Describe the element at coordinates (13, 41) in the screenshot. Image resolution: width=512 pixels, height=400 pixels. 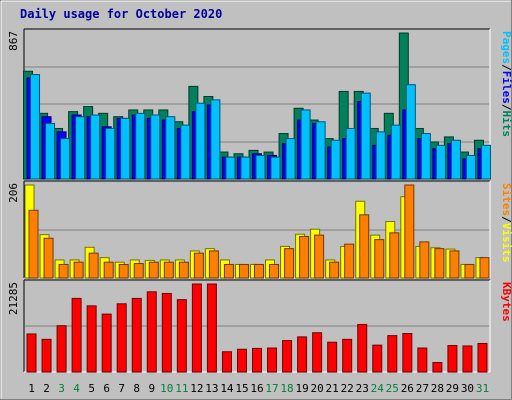
I see `y-max-label: 867` at that location.